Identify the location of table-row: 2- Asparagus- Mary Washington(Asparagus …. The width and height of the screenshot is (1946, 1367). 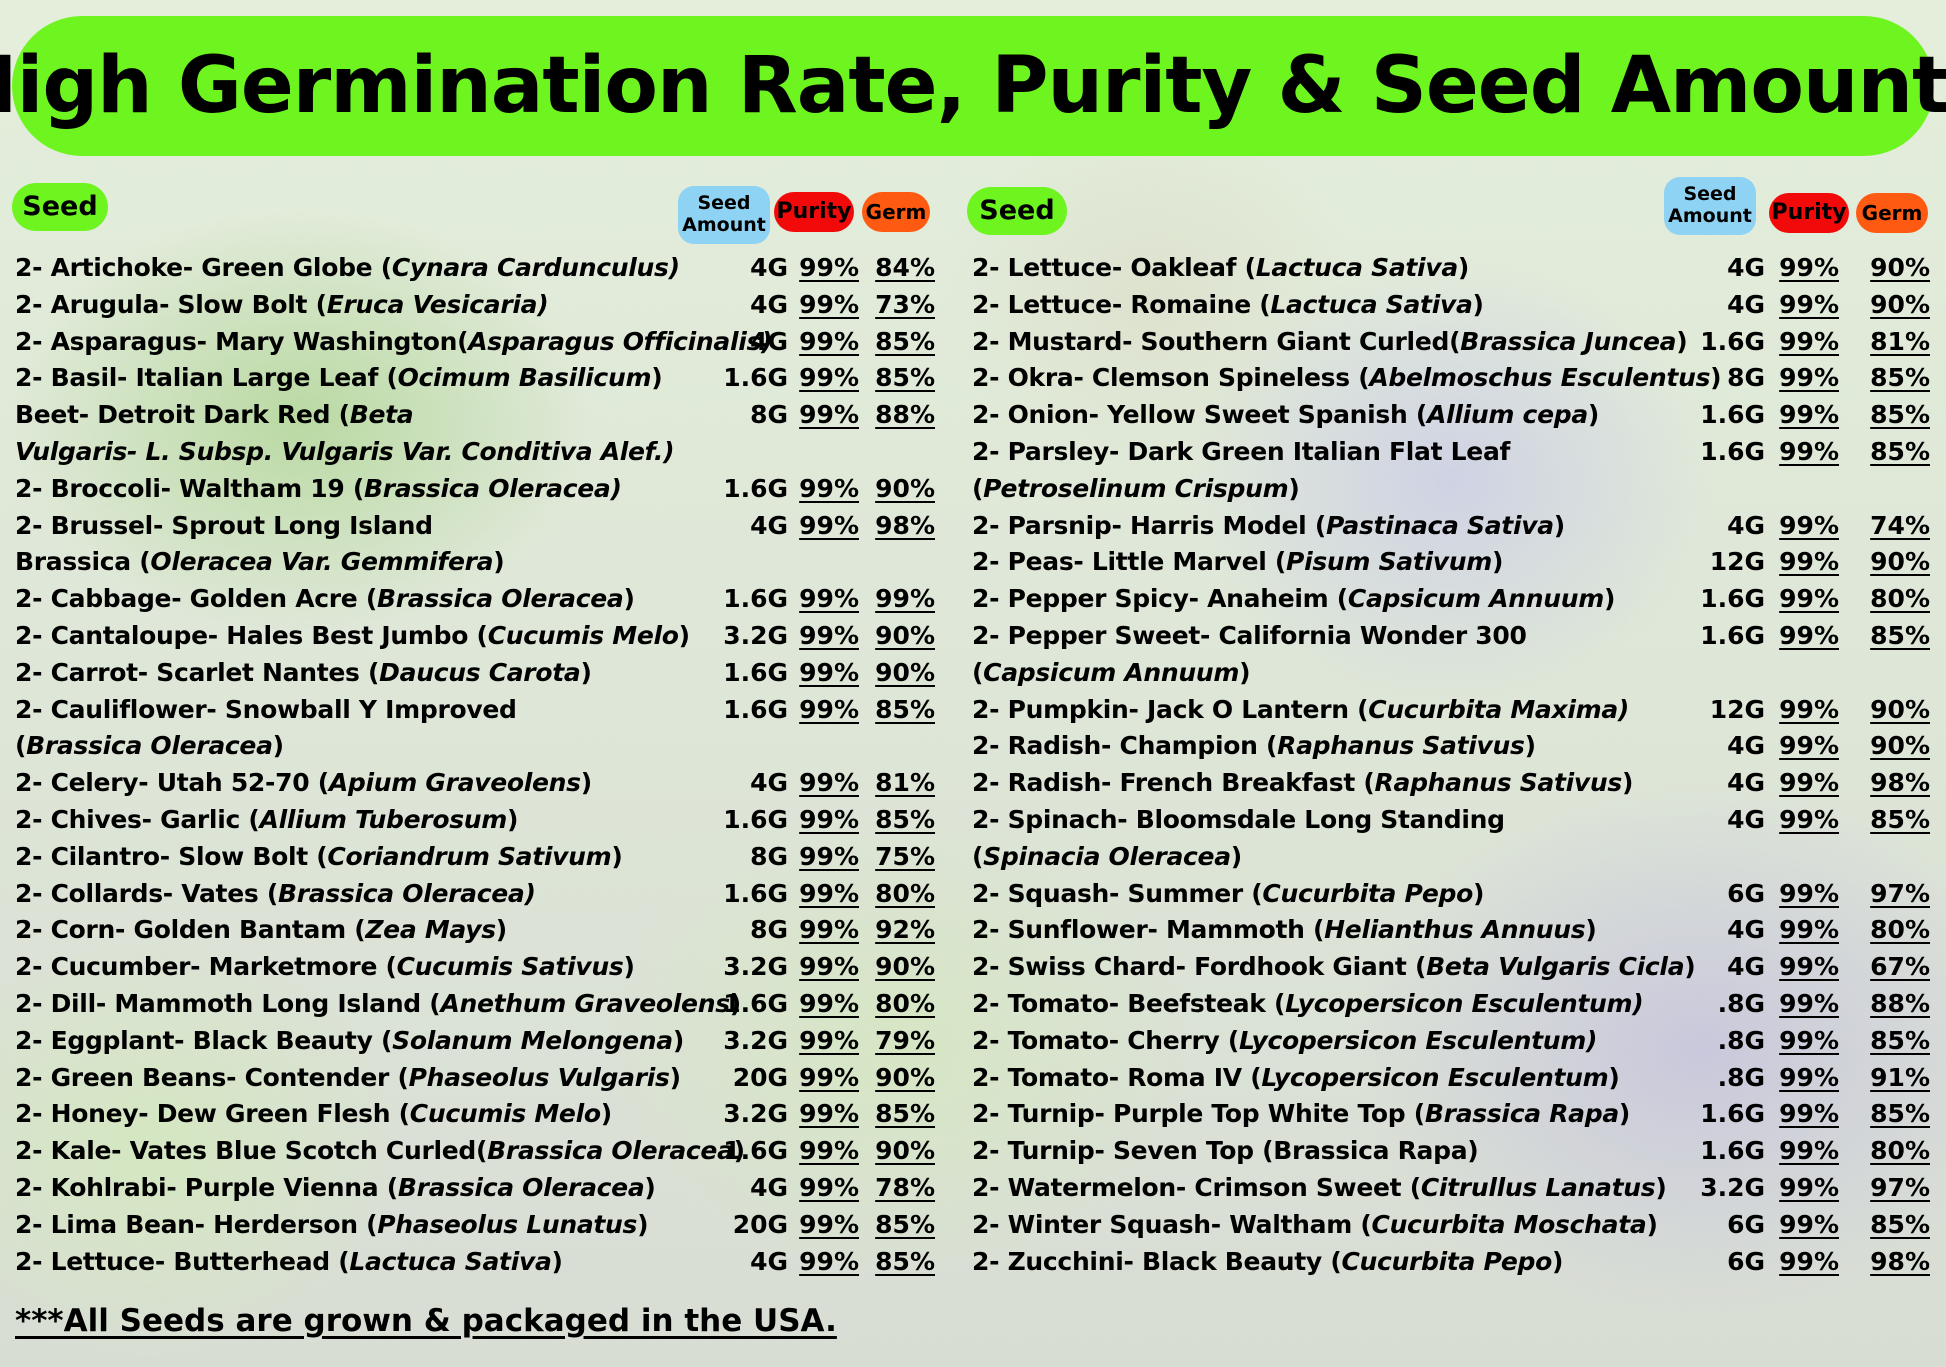
(475, 342).